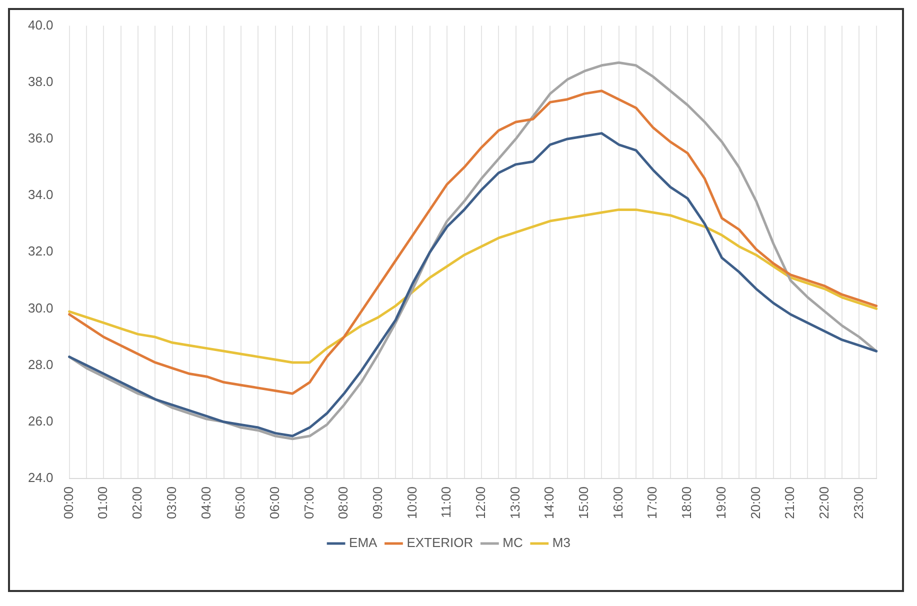 This screenshot has width=917, height=606. I want to click on y-tick-label: 32.0, so click(41, 251).